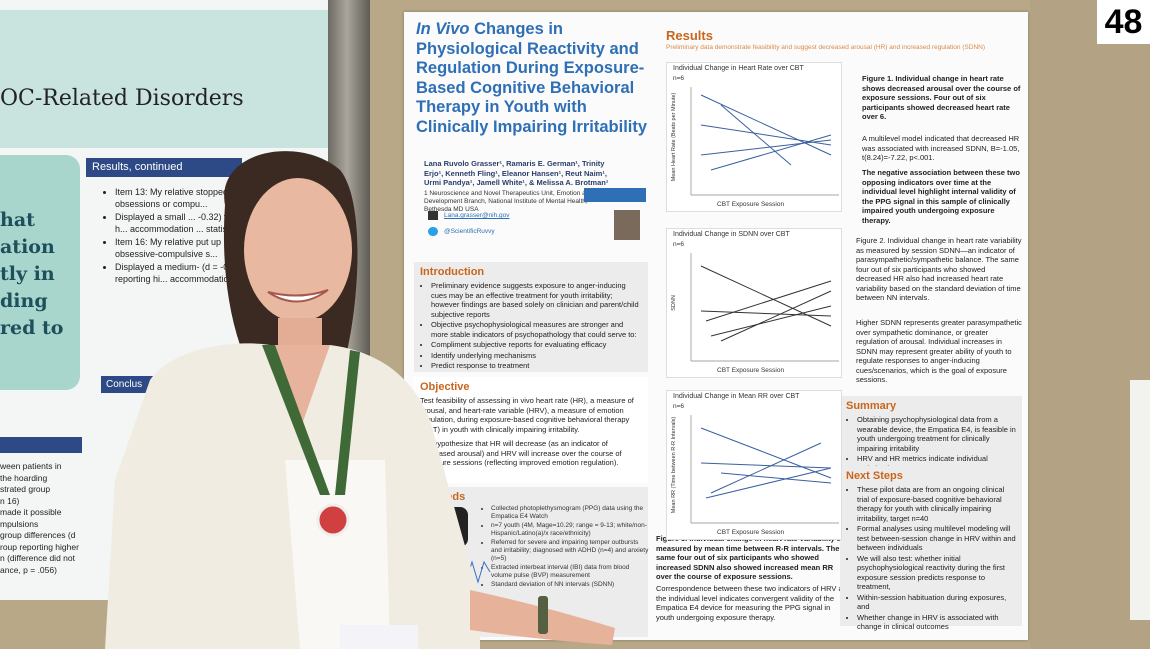  I want to click on left-poster-header, so click(164, 79).